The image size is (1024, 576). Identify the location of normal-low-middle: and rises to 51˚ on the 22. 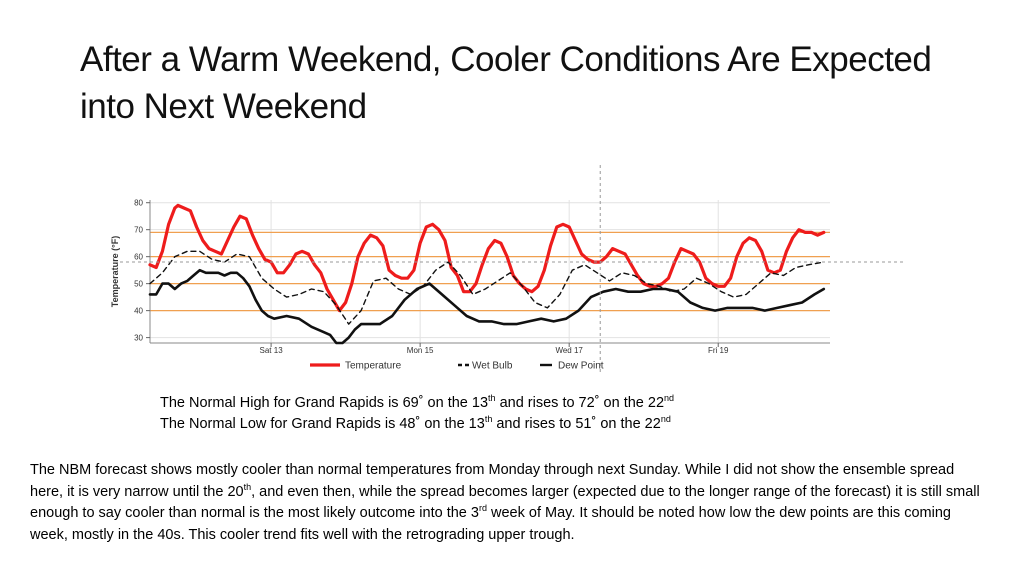
(576, 424).